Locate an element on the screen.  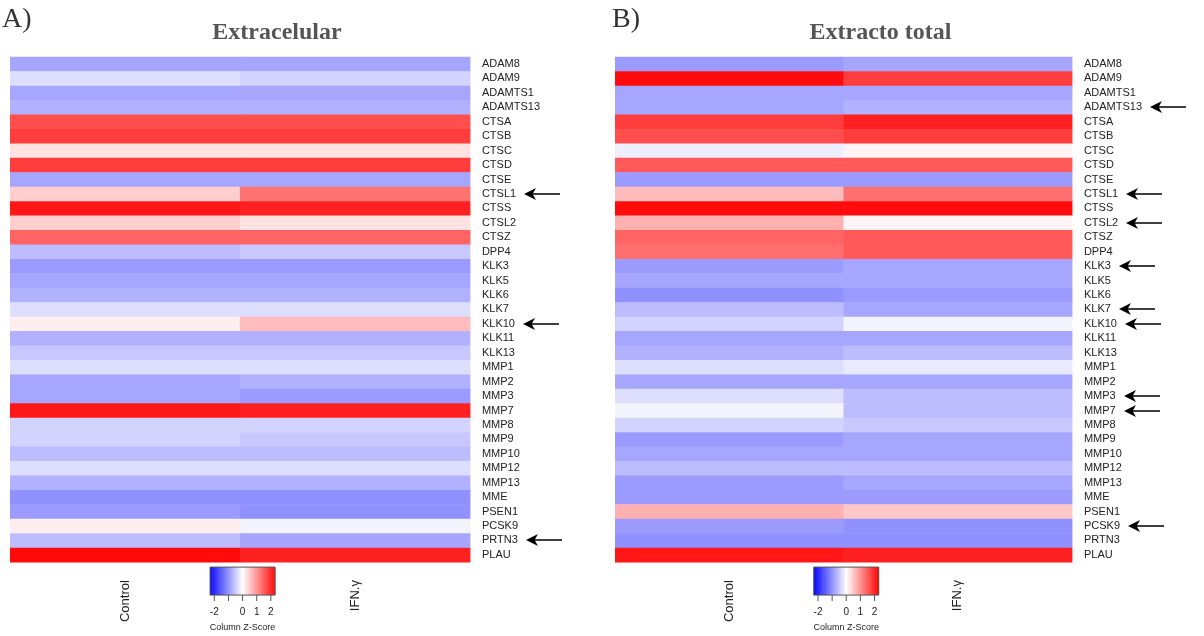
text: A) is located at coordinates (17, 18).